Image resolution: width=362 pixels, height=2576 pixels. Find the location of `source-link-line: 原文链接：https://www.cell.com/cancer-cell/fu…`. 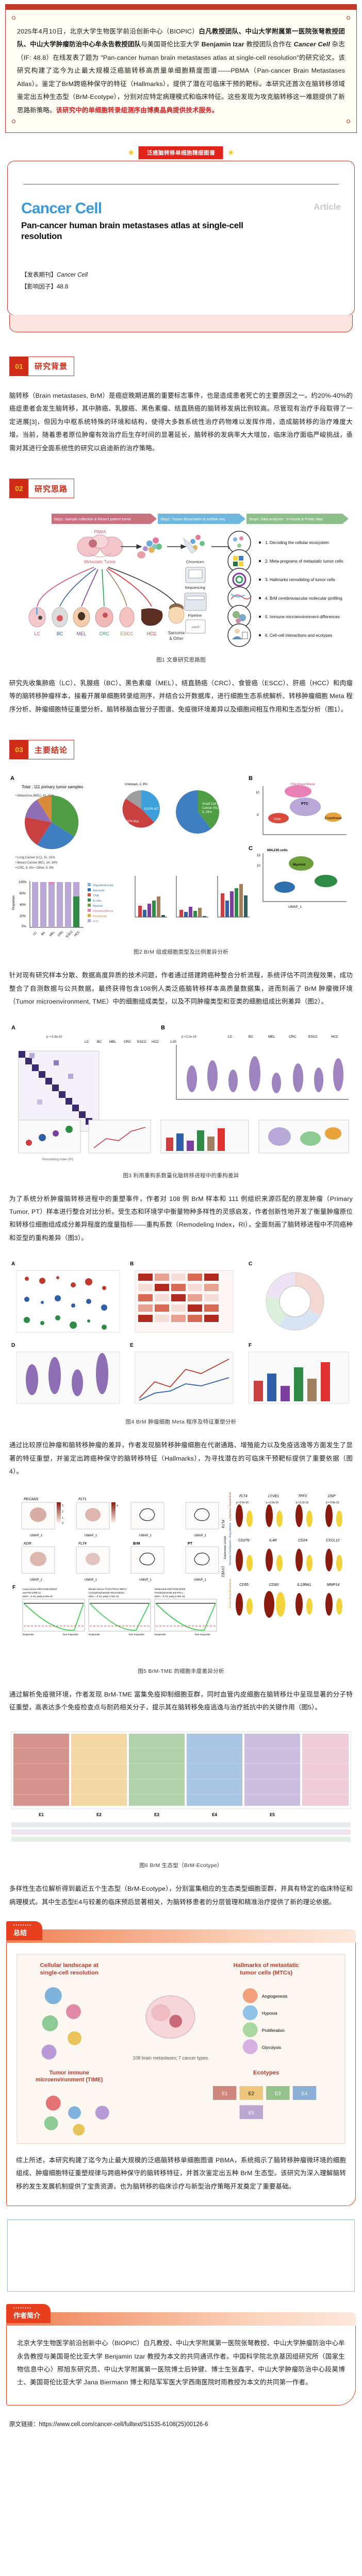

source-link-line: 原文链接：https://www.cell.com/cancer-cell/fu… is located at coordinates (181, 2424).